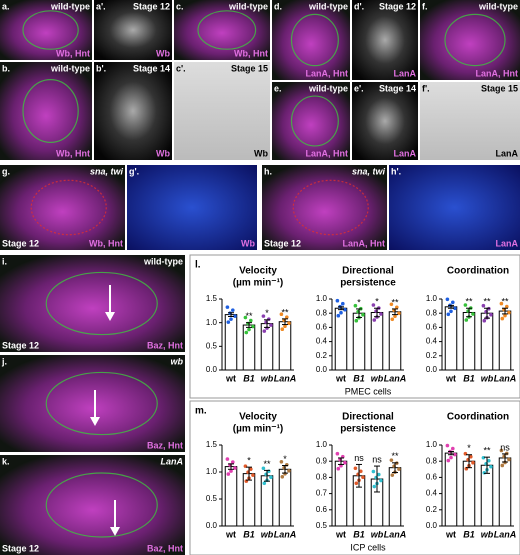  I want to click on panel-title: wb, so click(177, 361).